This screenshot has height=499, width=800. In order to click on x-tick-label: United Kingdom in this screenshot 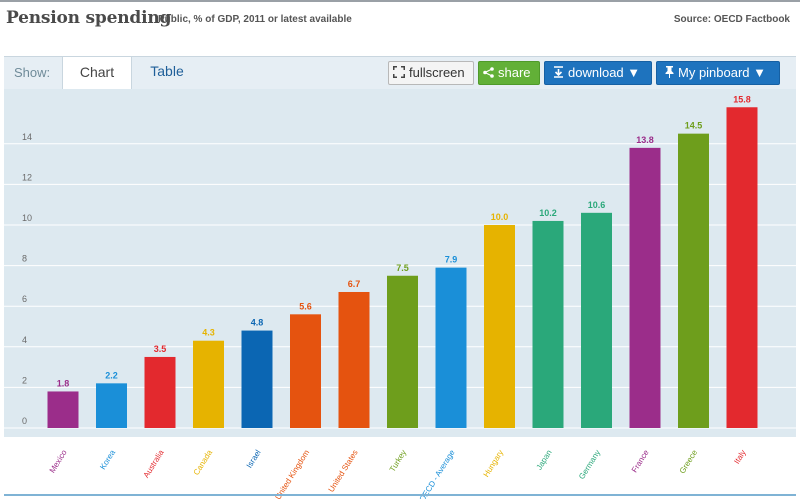, I will do `click(292, 473)`.